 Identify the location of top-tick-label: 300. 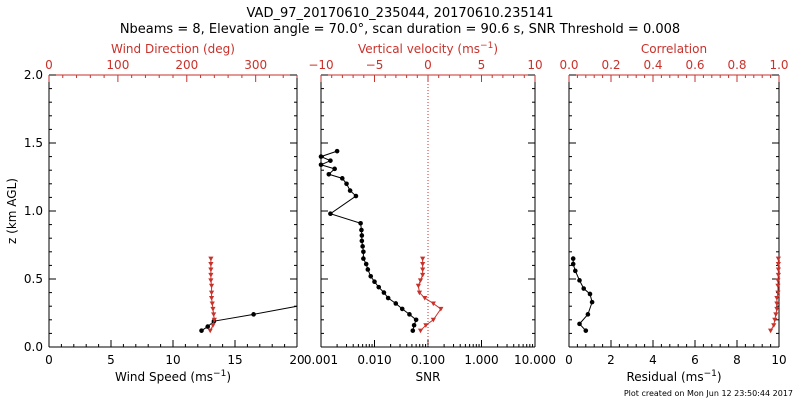
(255, 65).